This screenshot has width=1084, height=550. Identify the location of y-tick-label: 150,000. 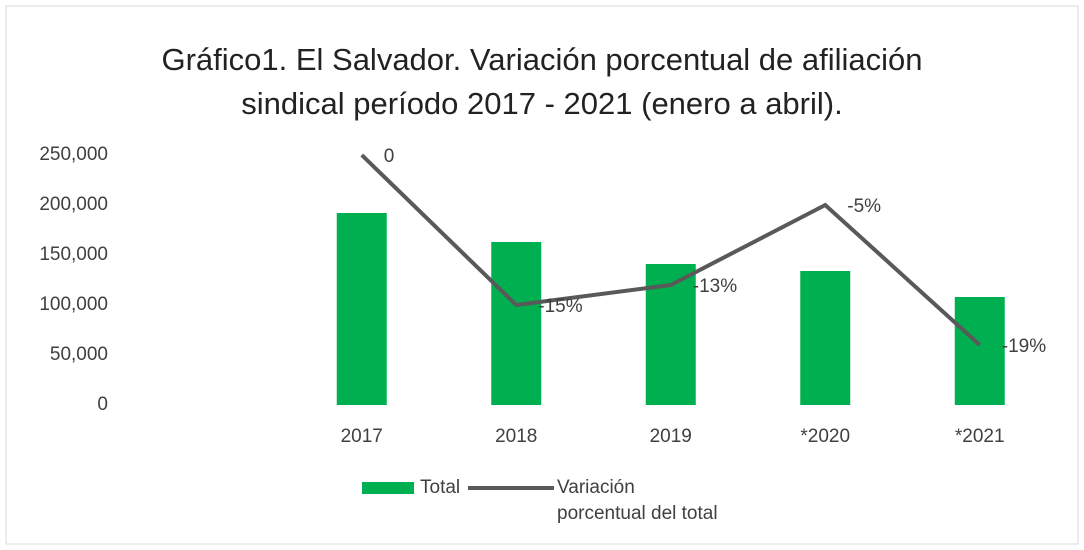
(73, 254).